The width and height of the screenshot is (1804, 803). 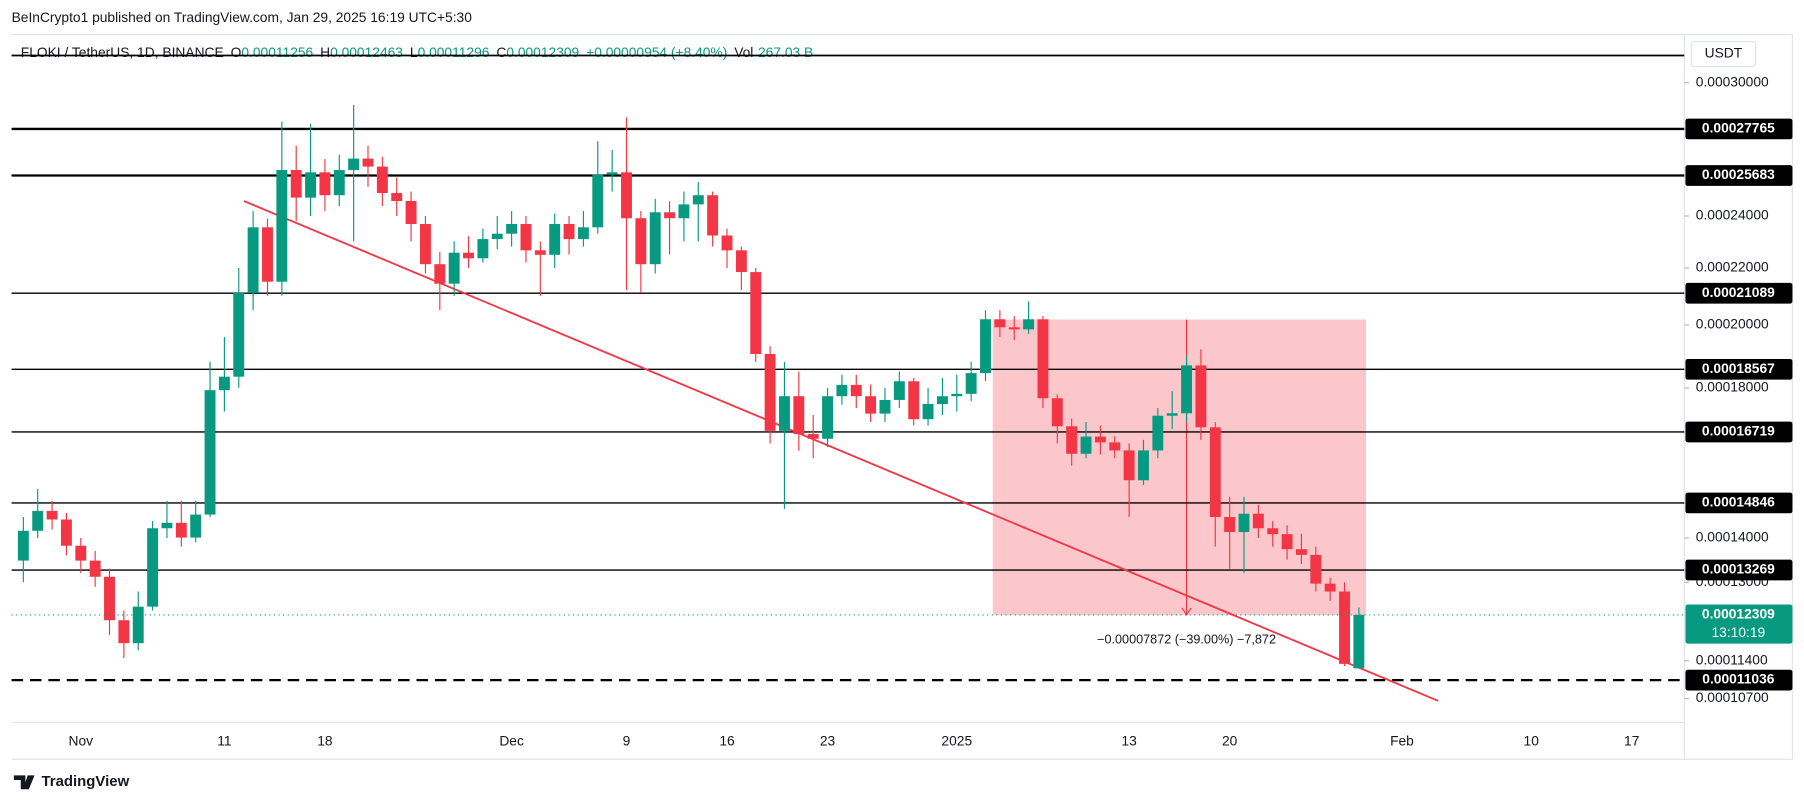 What do you see at coordinates (1129, 741) in the screenshot?
I see `x-tick-label: 13` at bounding box center [1129, 741].